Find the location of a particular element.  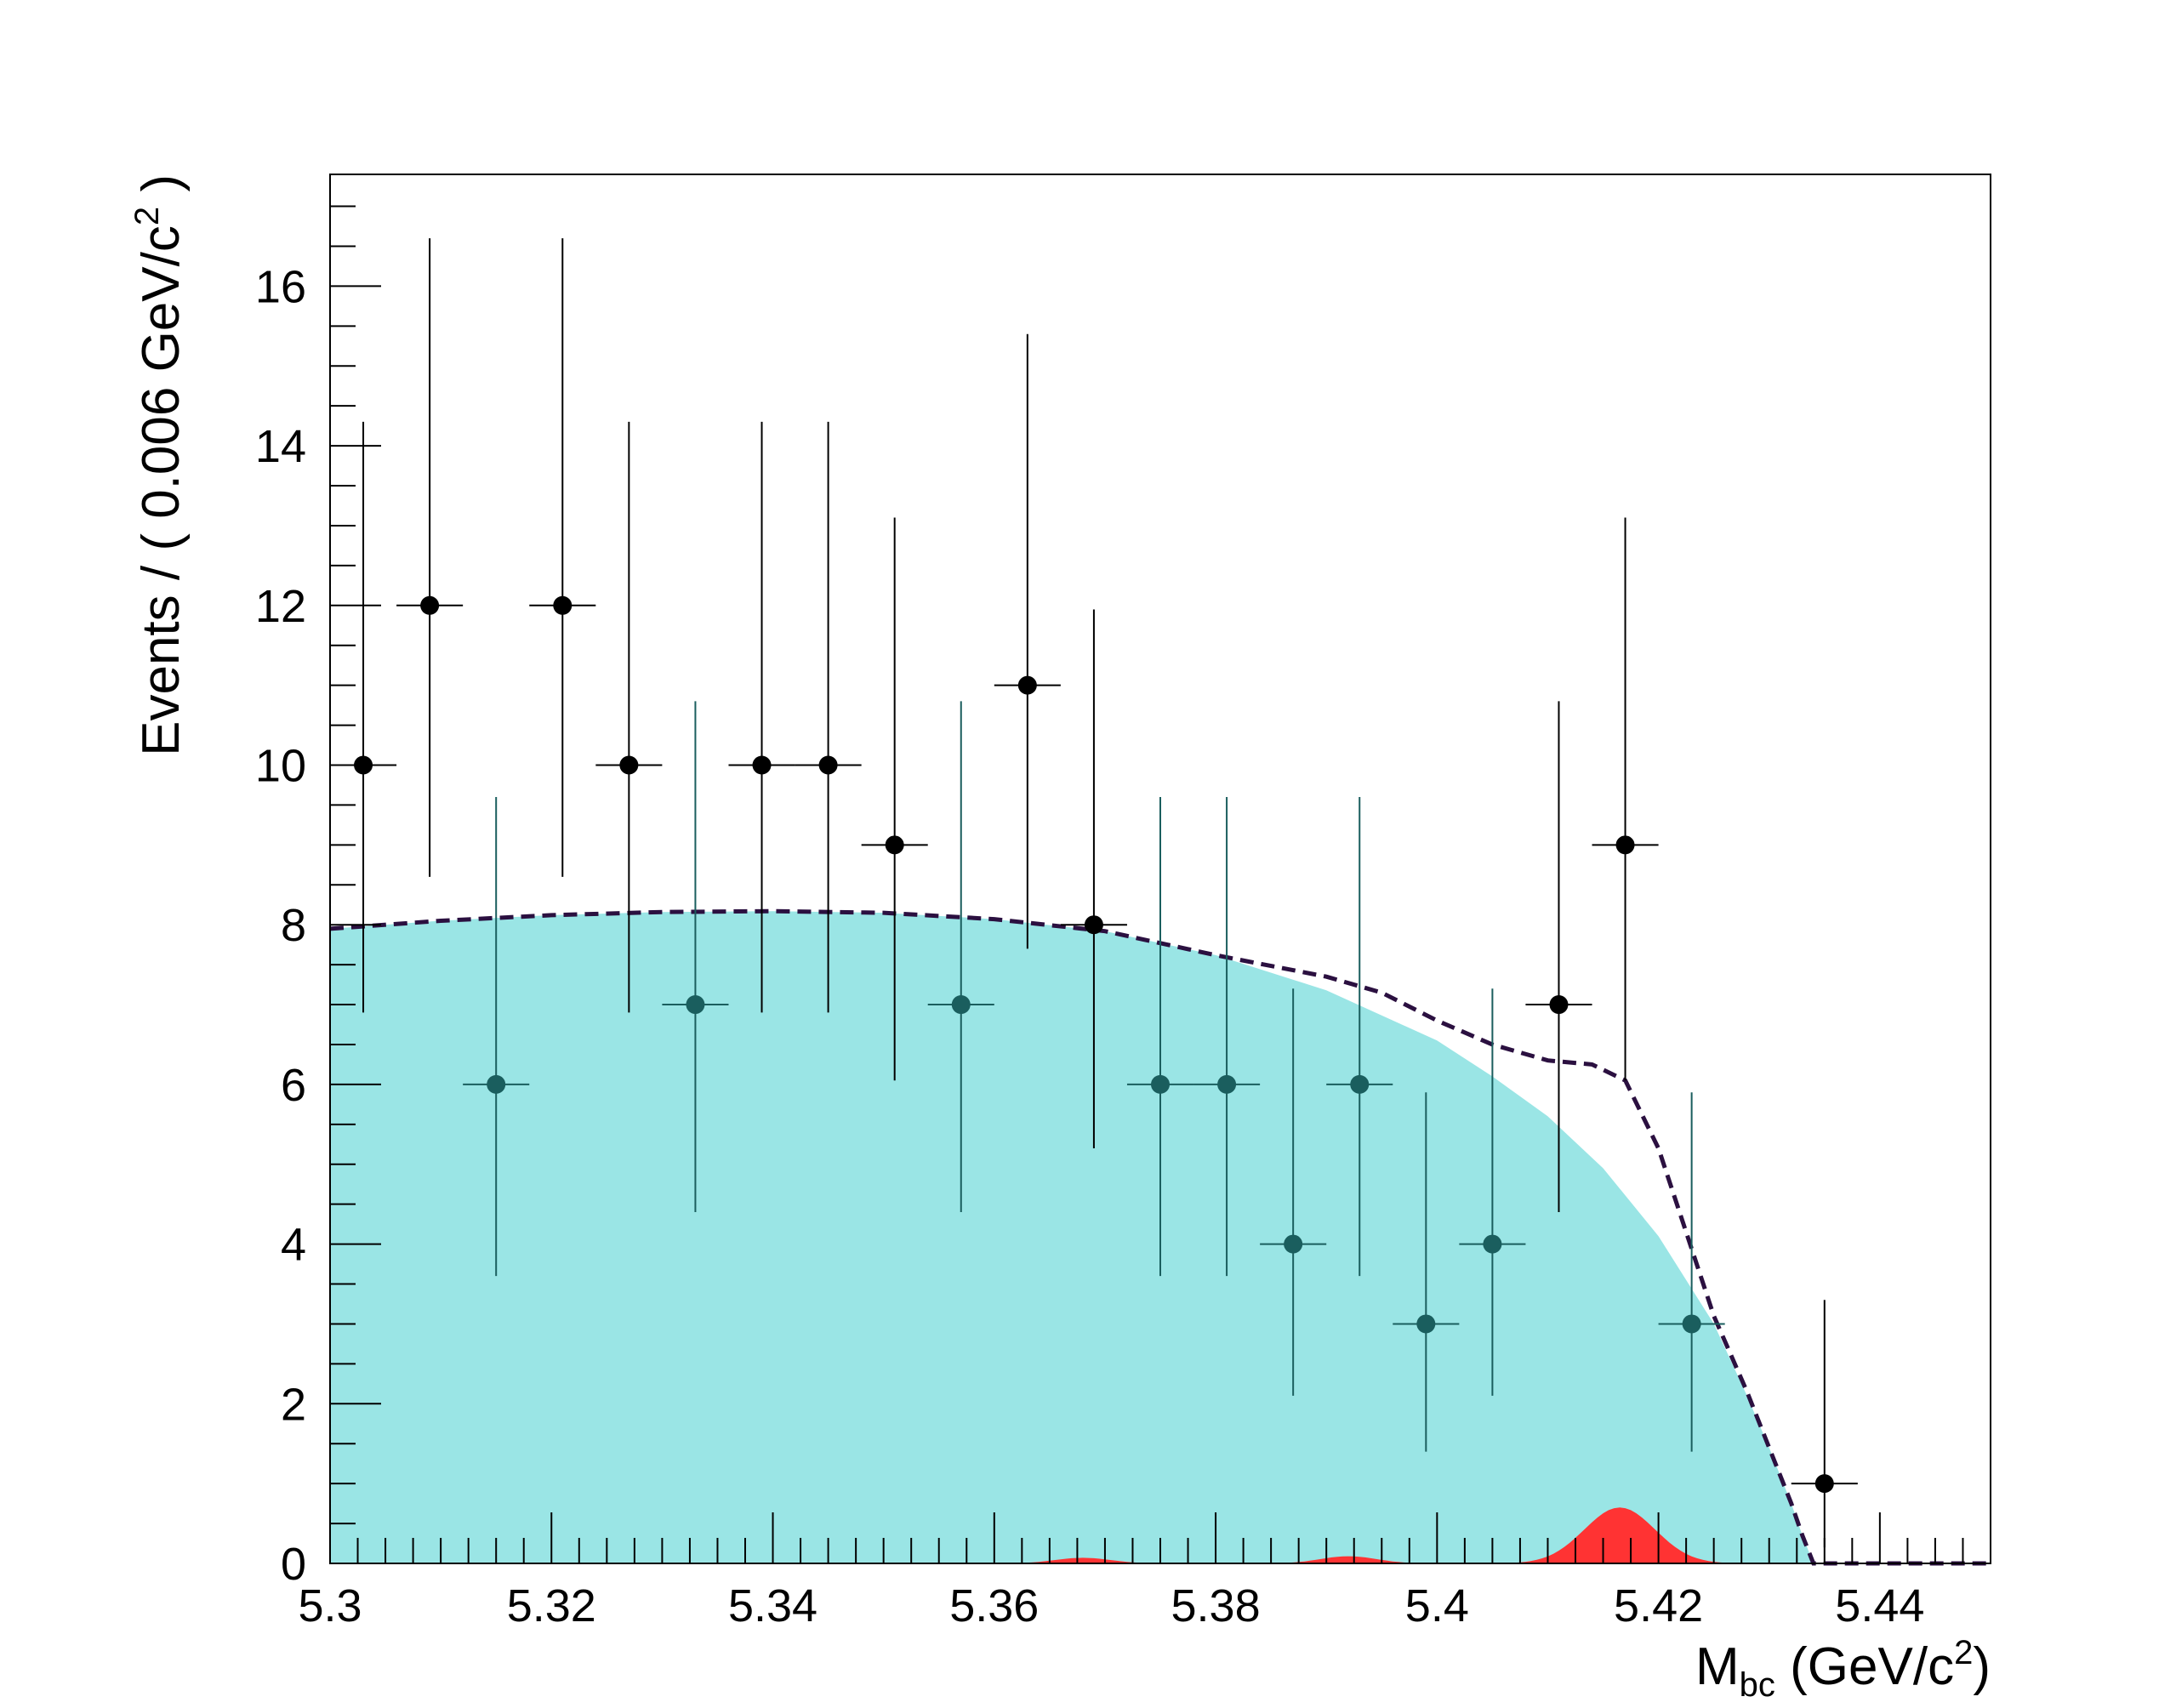

y-axis-title-sup: 2 is located at coordinates (147, 216).